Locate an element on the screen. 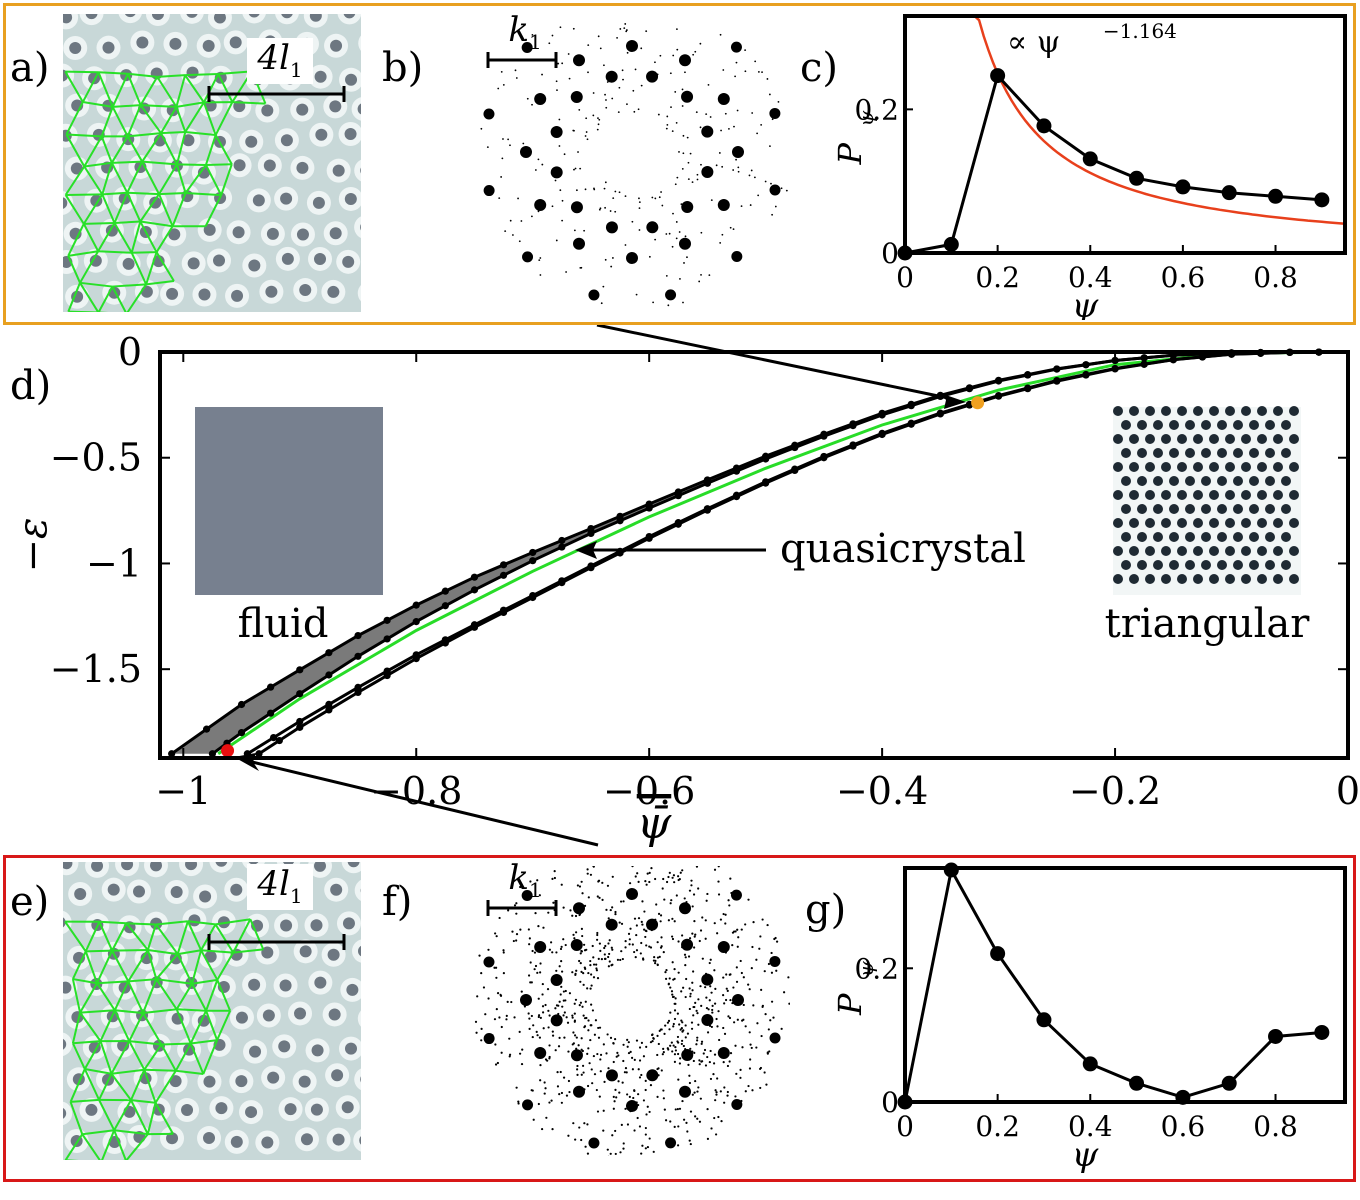  chart-c-xtick-label-4: 0.8 is located at coordinates (1275, 277).